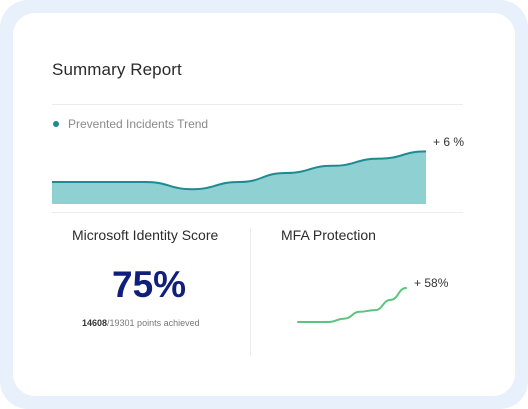 The width and height of the screenshot is (528, 409). I want to click on trend-change-label: + 6 %, so click(449, 142).